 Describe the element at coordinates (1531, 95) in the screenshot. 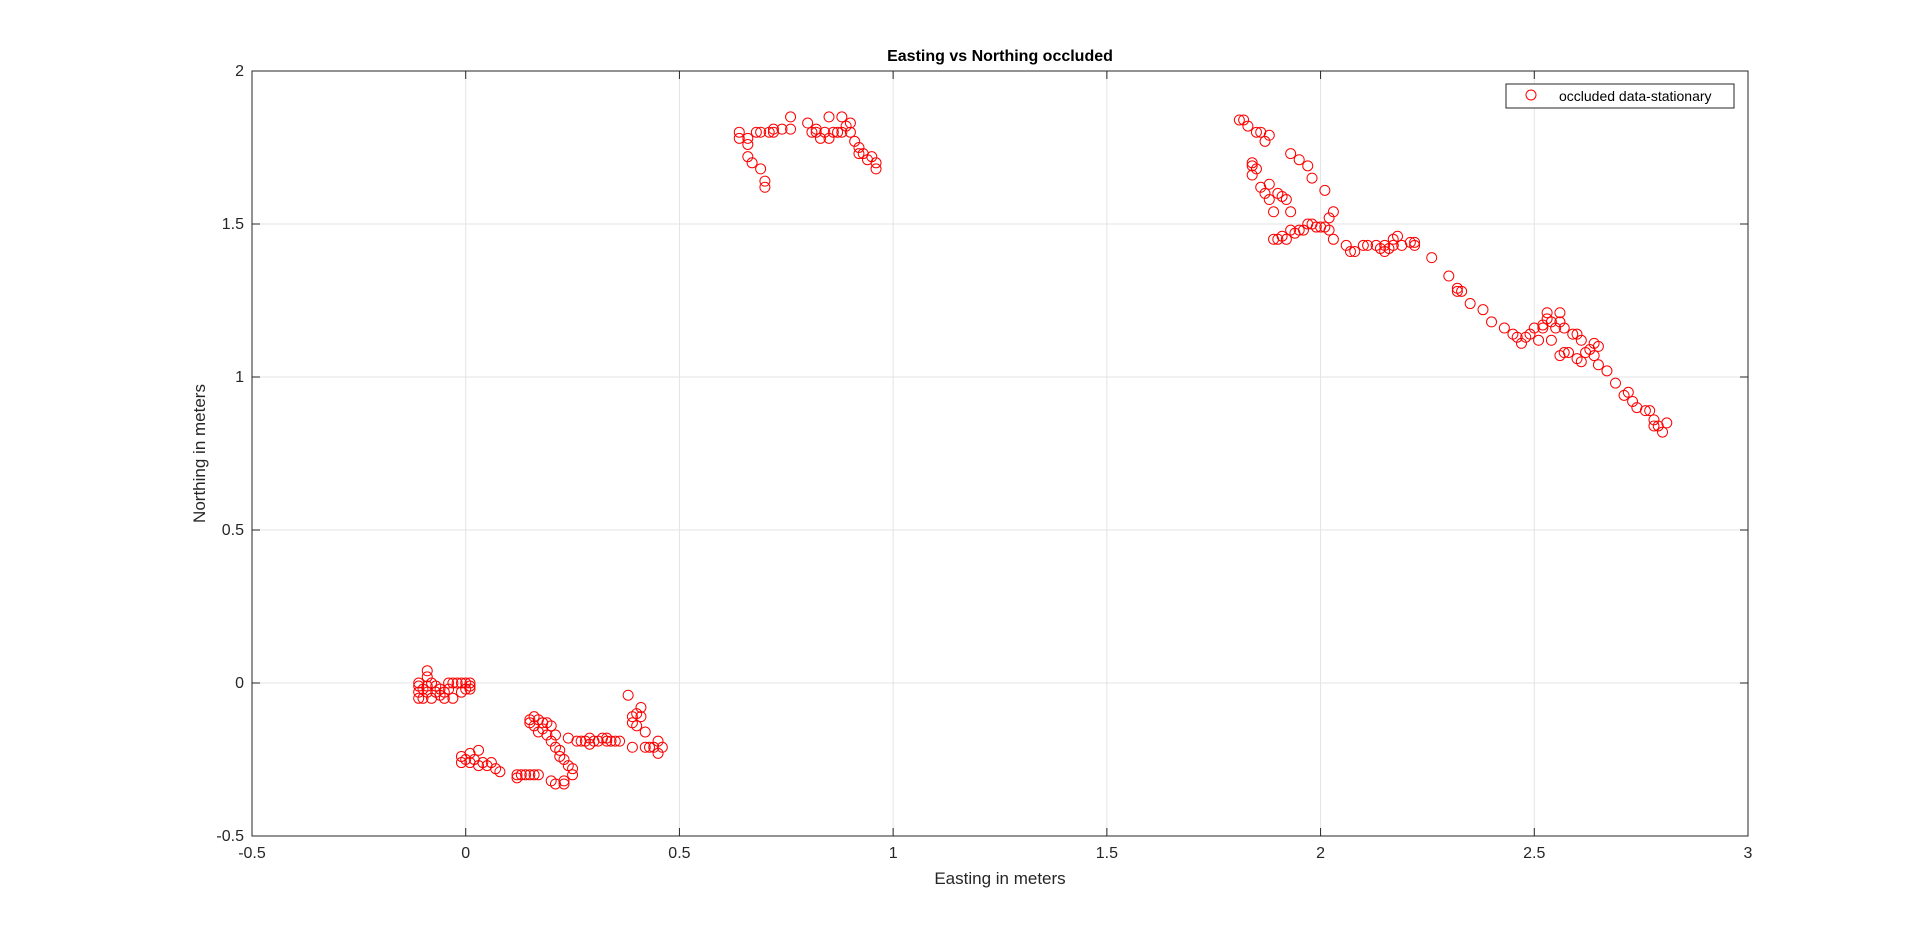

I see `legend-marker-icon` at that location.